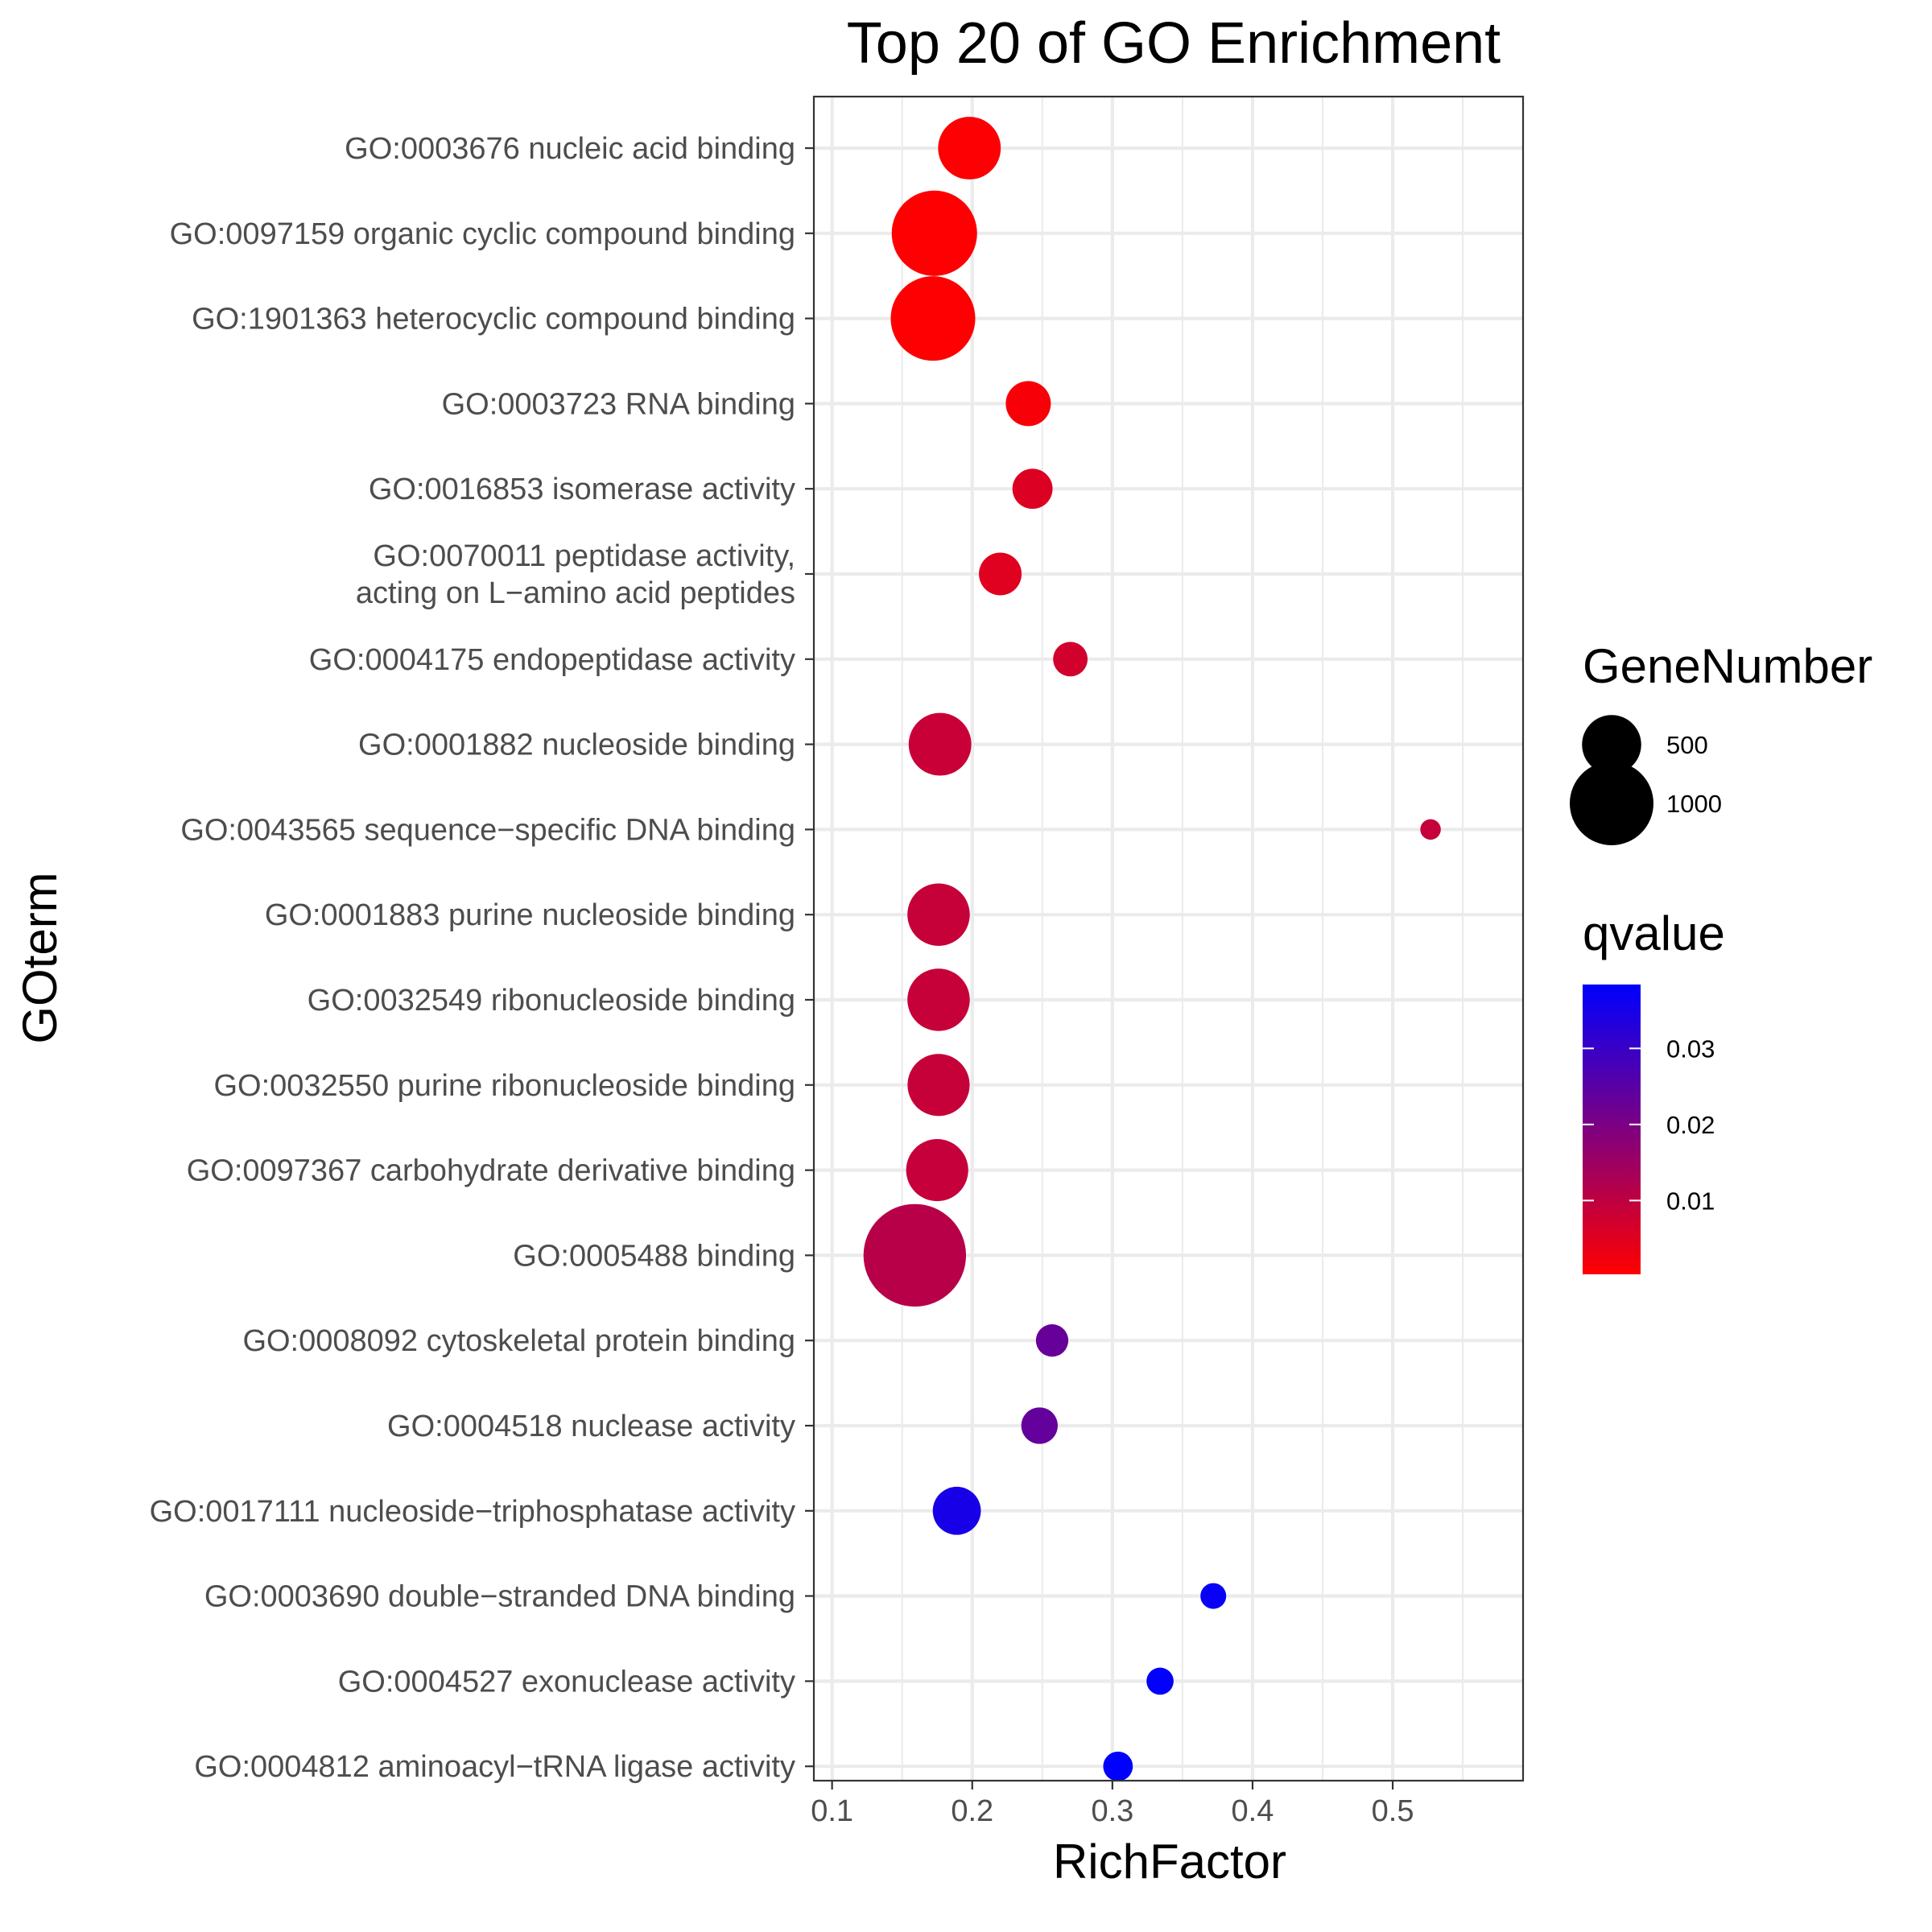 Image resolution: width=1932 pixels, height=1932 pixels. Describe the element at coordinates (1690, 1048) in the screenshot. I see `colorbar-tick-label: 0.03` at that location.